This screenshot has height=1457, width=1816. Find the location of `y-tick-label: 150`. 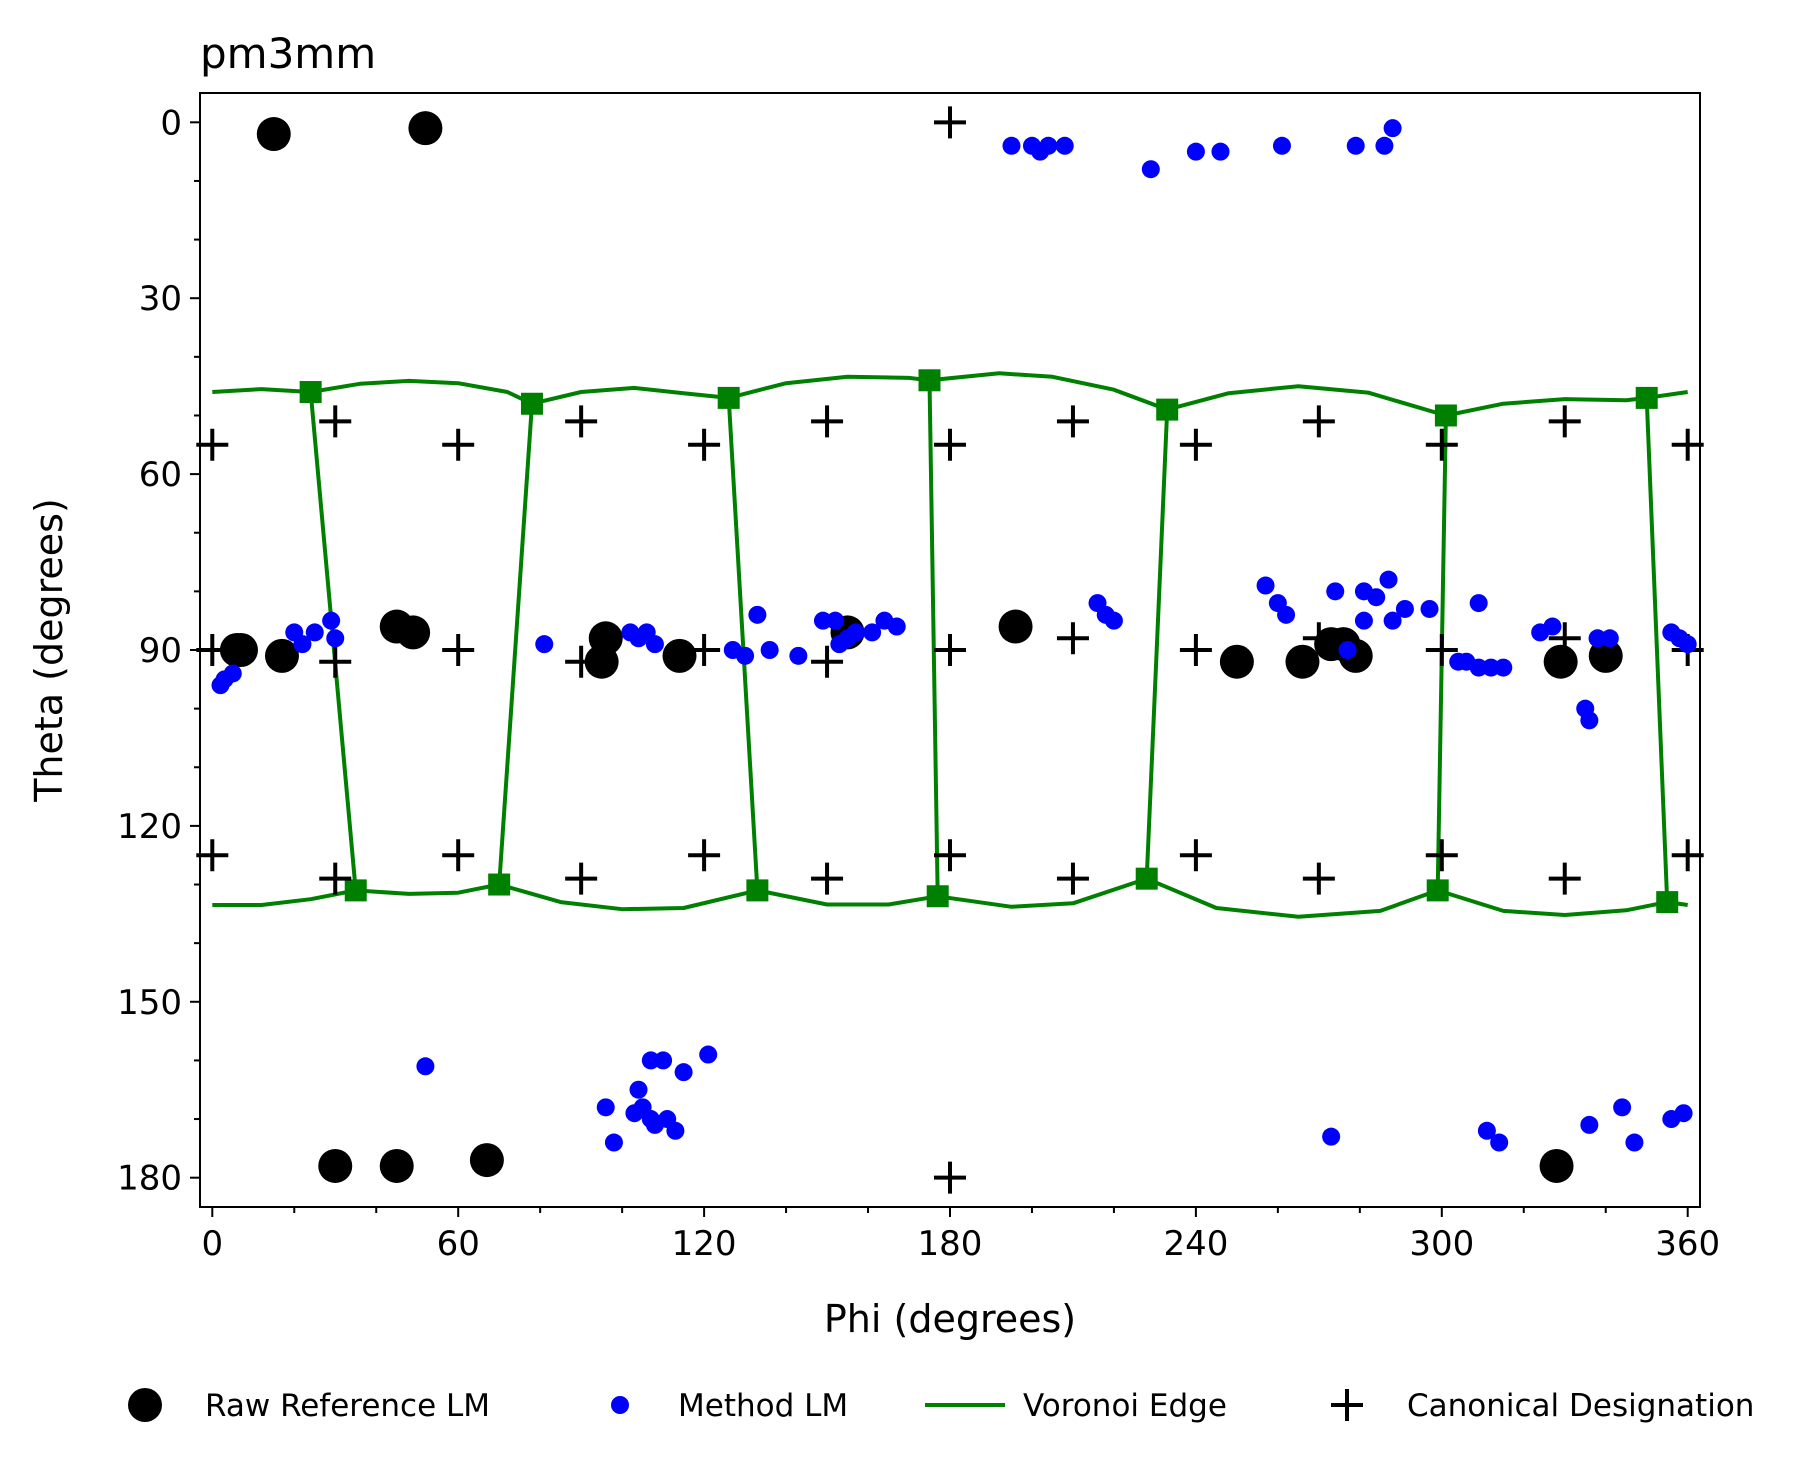

y-tick-label: 150 is located at coordinates (149, 1003).